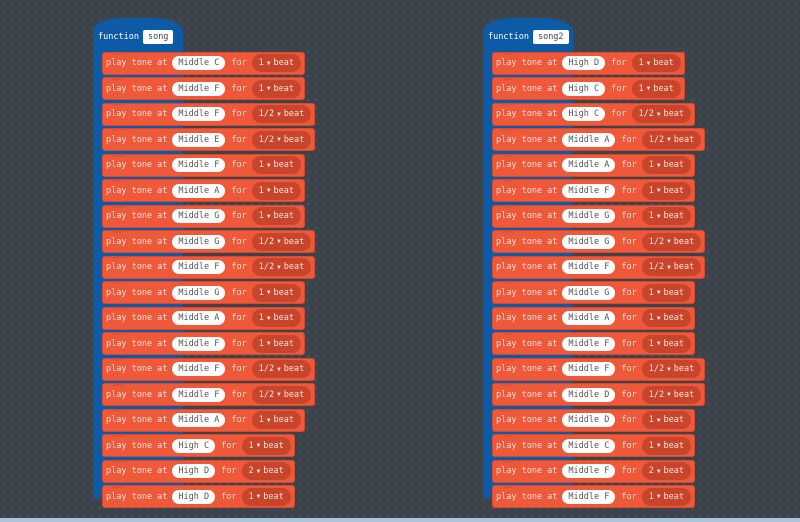 The image size is (800, 522). I want to click on play-tone-block: play tone at Middle F for 2 ▼ beat, so click(593, 471).